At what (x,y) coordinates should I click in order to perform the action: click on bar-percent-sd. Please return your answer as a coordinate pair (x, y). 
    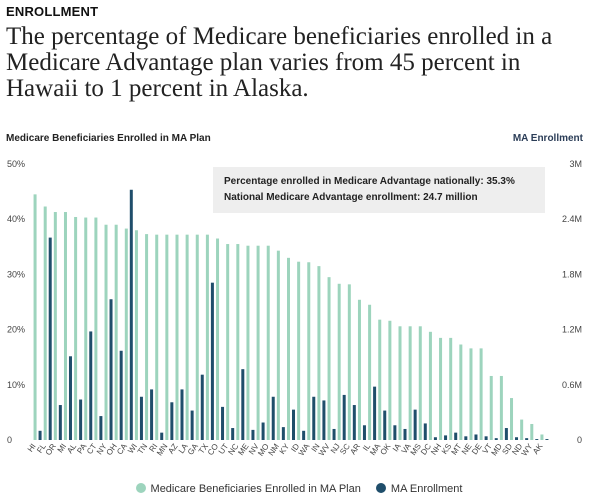
    Looking at the image, I should click on (512, 419).